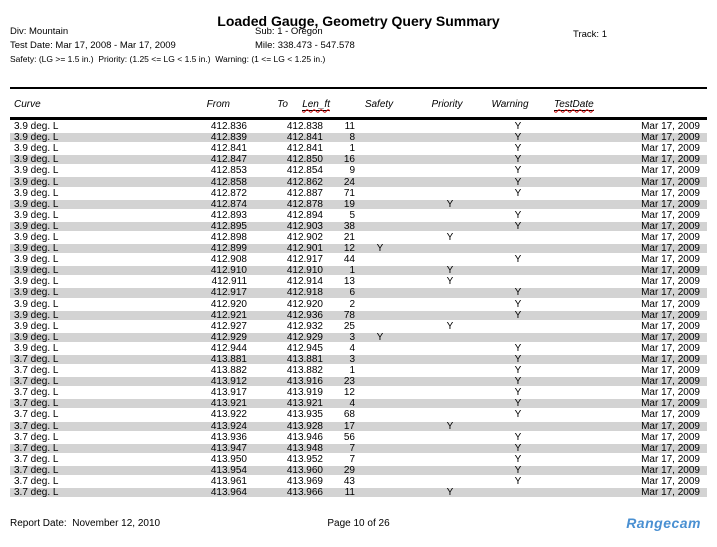 The height and width of the screenshot is (547, 717). I want to click on mile-field: Mile: 338.473 - 547.578, so click(305, 45).